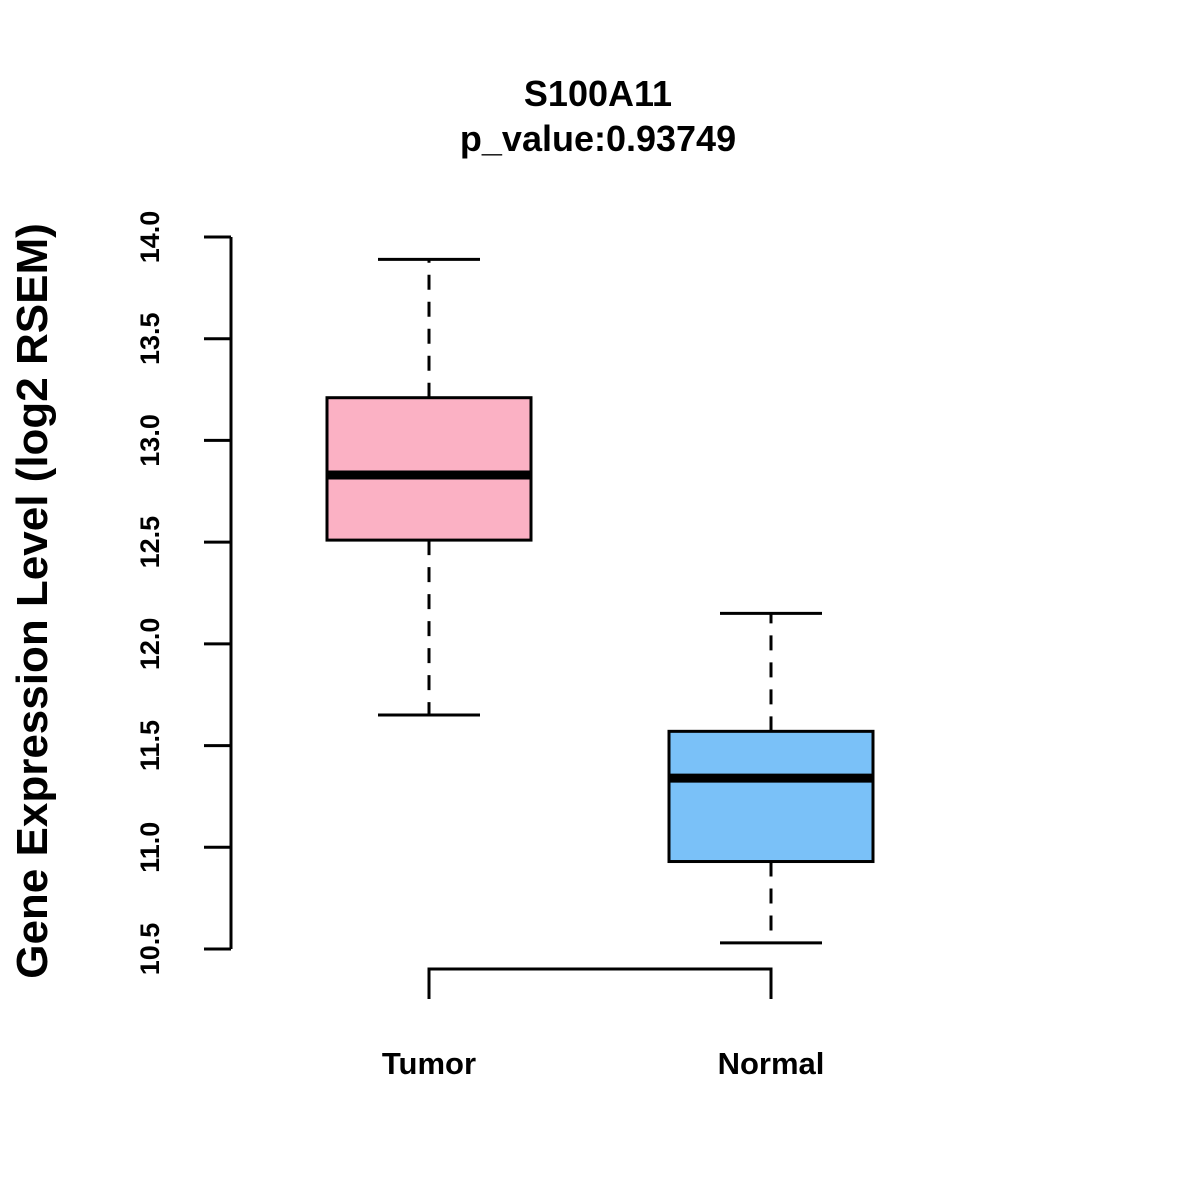 This screenshot has height=1200, width=1200. I want to click on chart-subtitle: p_value:0.93749, so click(598, 138).